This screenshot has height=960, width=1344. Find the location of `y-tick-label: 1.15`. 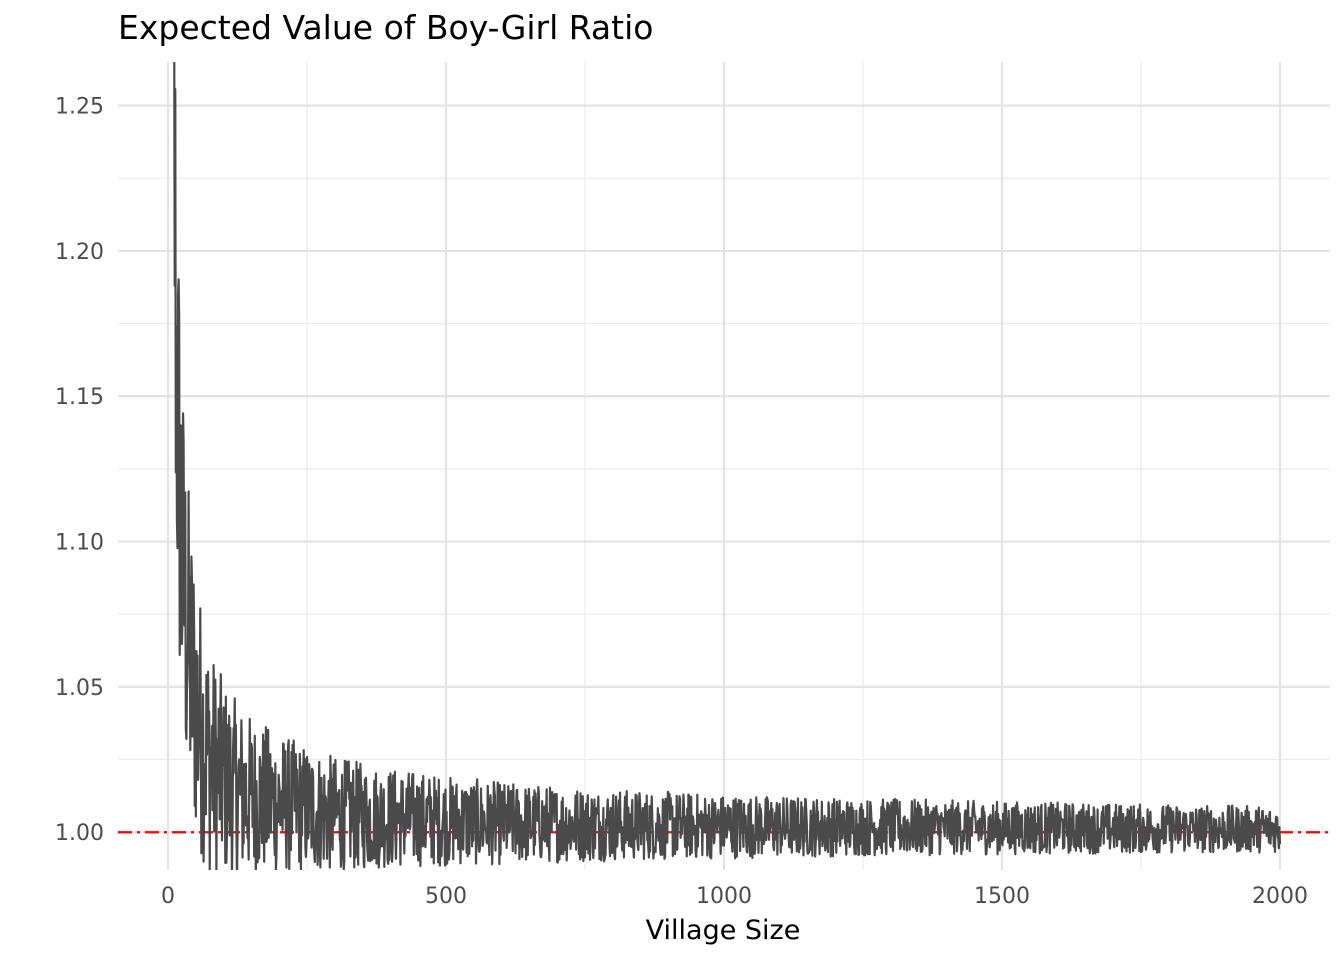

y-tick-label: 1.15 is located at coordinates (79, 397).